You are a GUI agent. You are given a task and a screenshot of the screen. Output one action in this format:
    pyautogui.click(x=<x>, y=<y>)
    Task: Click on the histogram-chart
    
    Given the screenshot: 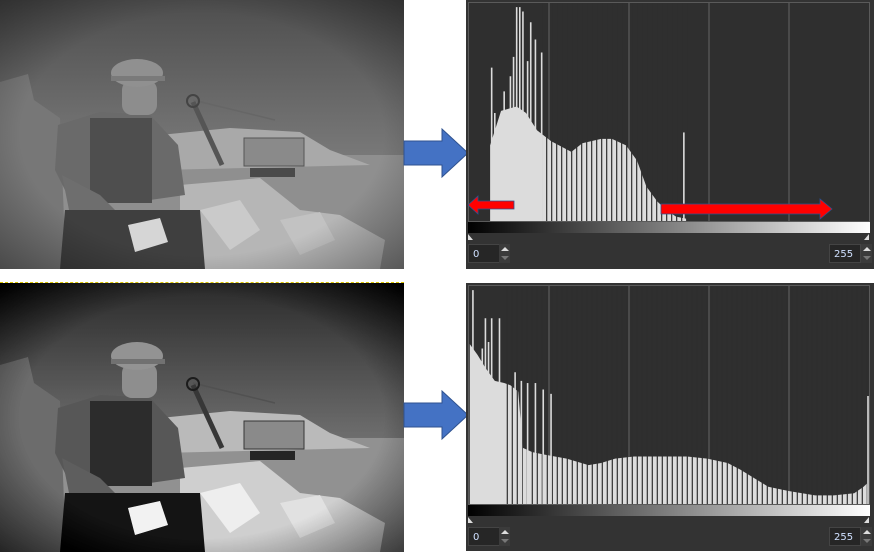 What is the action you would take?
    pyautogui.click(x=640, y=112)
    